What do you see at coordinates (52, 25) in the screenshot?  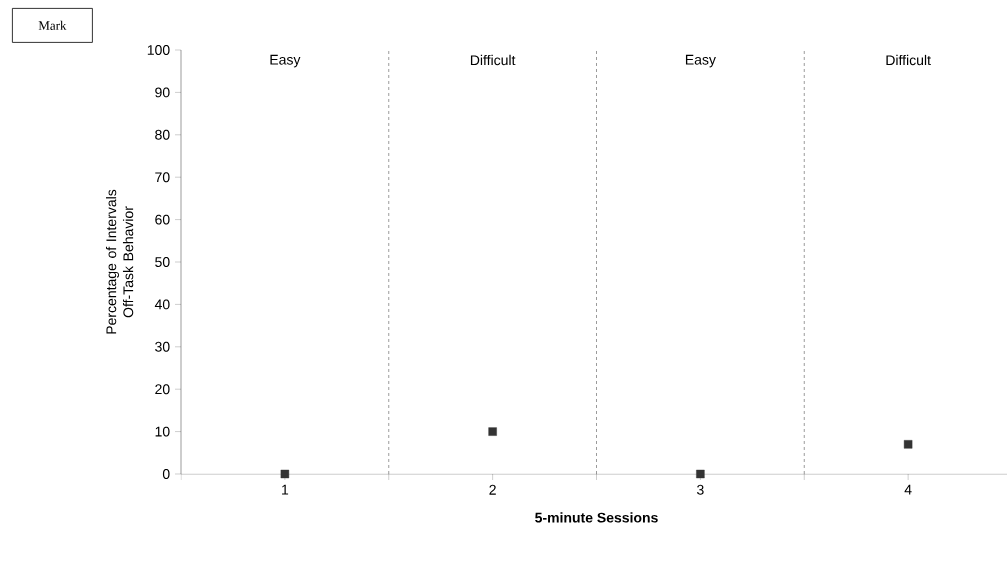 I see `text: Mark` at bounding box center [52, 25].